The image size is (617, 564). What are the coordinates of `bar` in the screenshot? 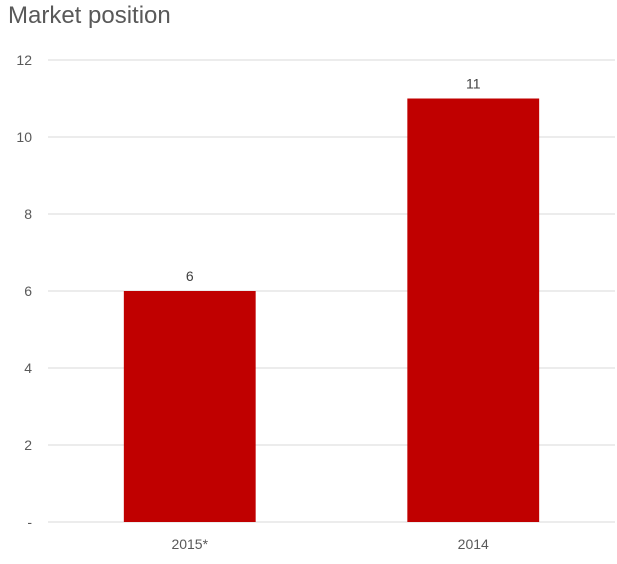 It's located at (189, 406).